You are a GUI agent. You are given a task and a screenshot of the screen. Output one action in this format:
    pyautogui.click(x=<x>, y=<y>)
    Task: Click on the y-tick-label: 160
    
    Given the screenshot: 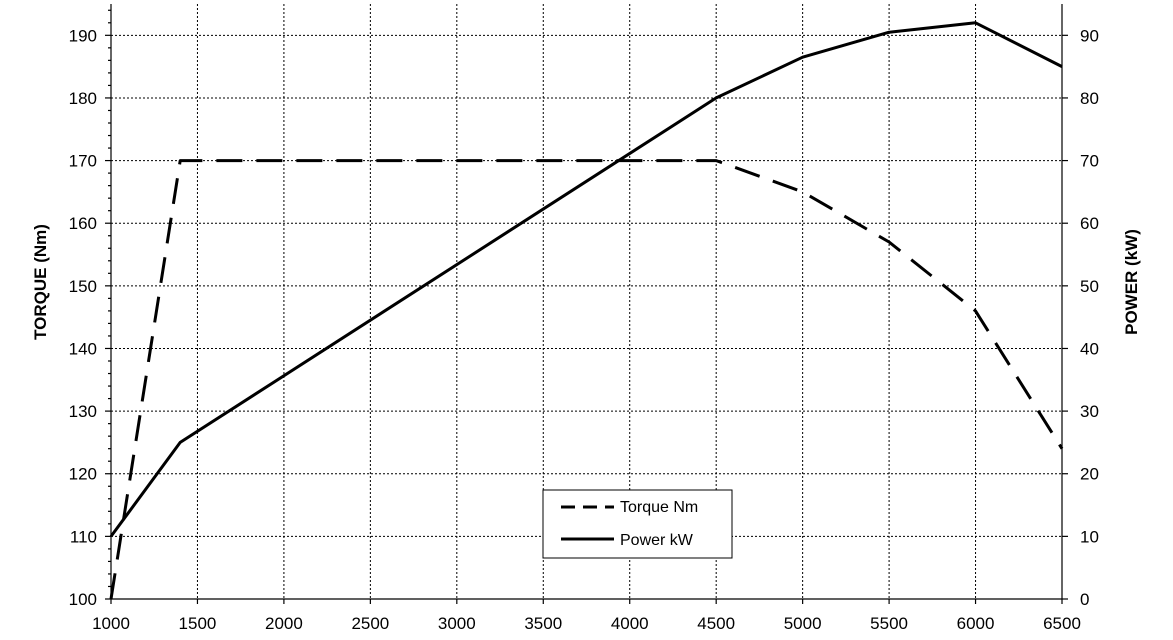 What is the action you would take?
    pyautogui.click(x=83, y=223)
    